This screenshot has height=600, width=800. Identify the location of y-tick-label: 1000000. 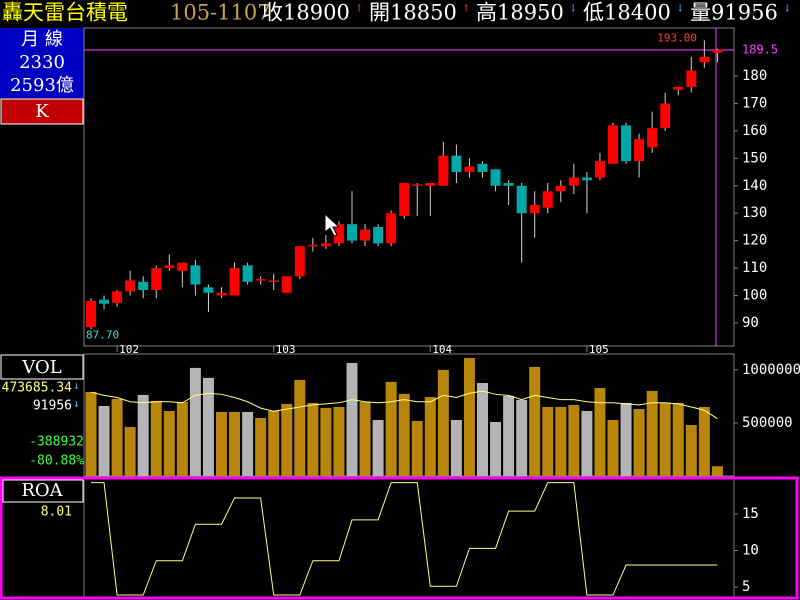
(771, 370).